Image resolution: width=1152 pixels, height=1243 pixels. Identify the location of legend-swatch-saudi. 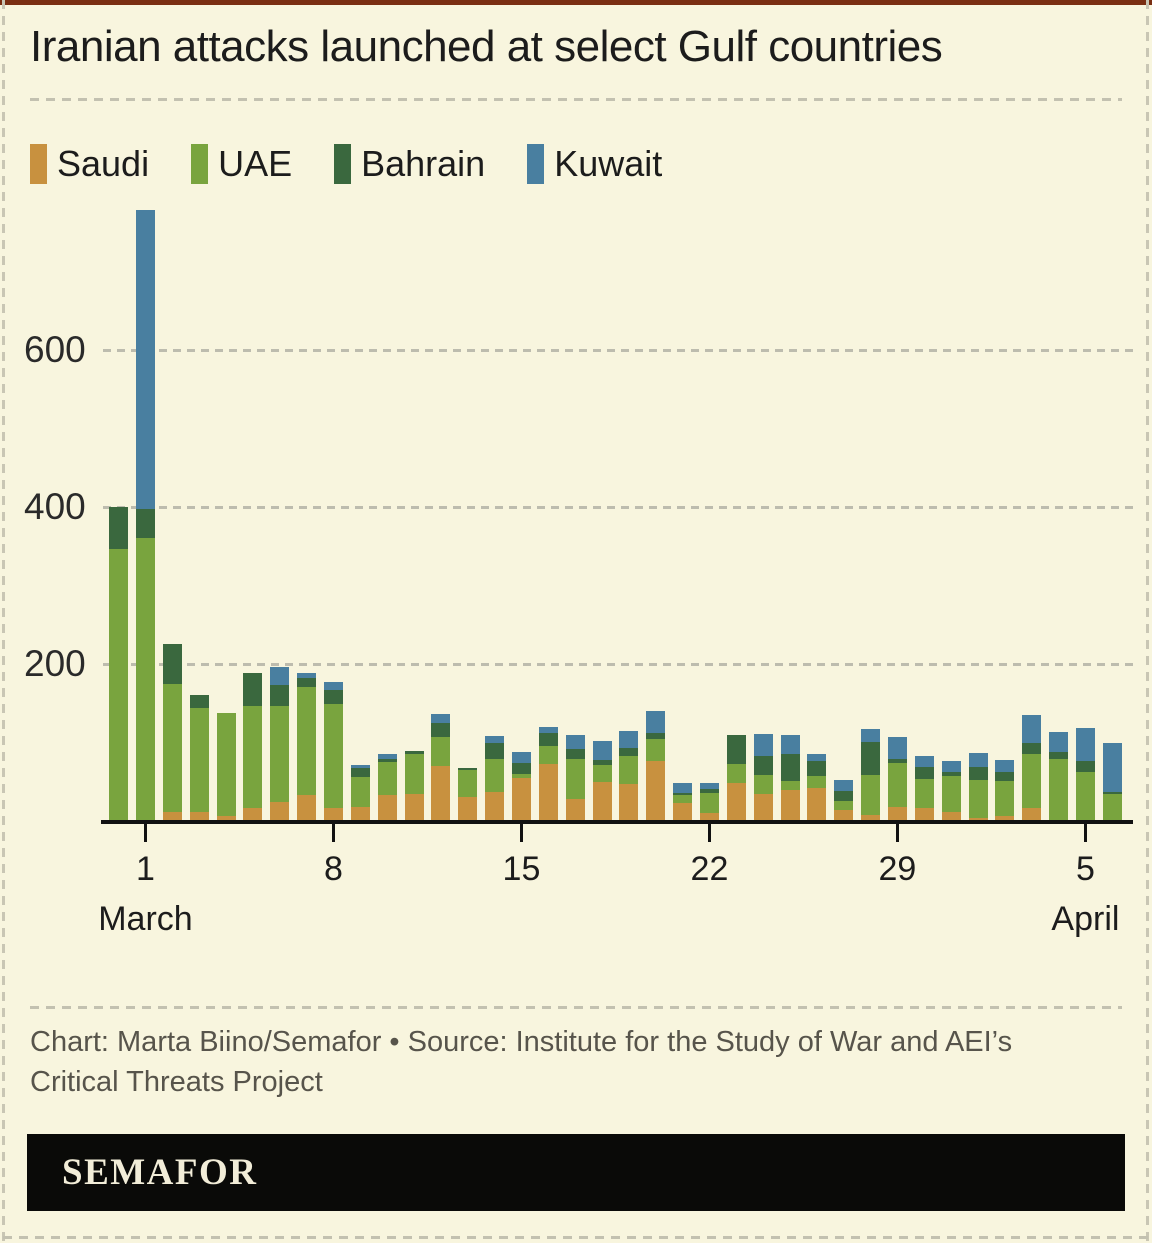
(38, 164).